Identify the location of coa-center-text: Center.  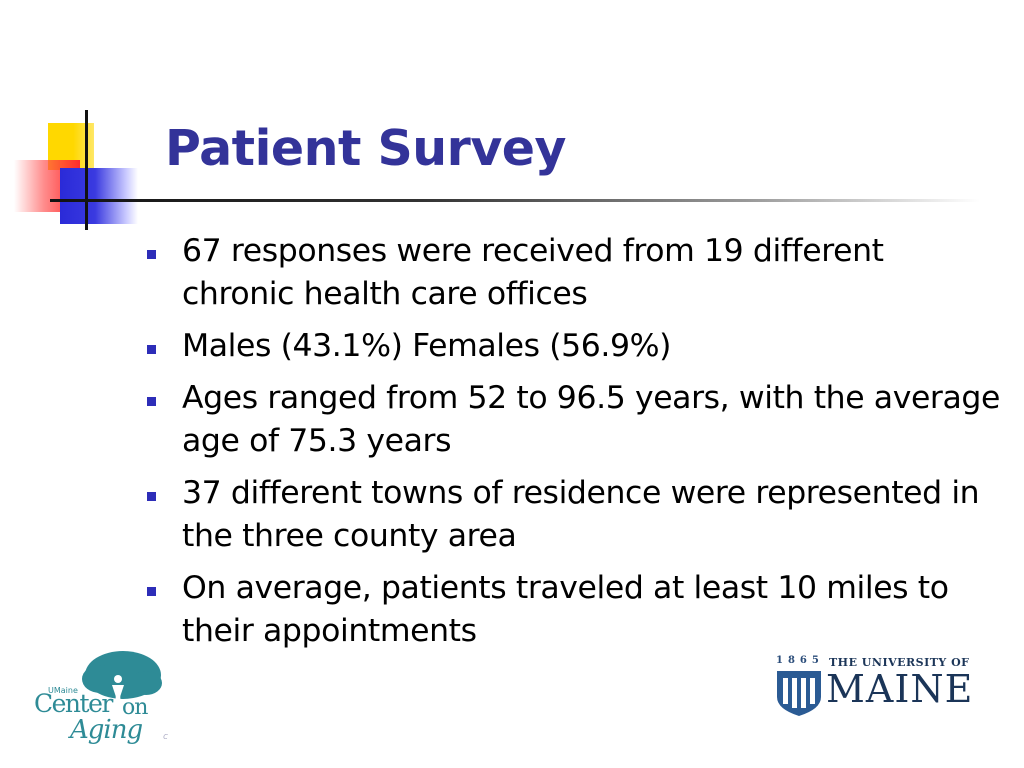
(73, 703).